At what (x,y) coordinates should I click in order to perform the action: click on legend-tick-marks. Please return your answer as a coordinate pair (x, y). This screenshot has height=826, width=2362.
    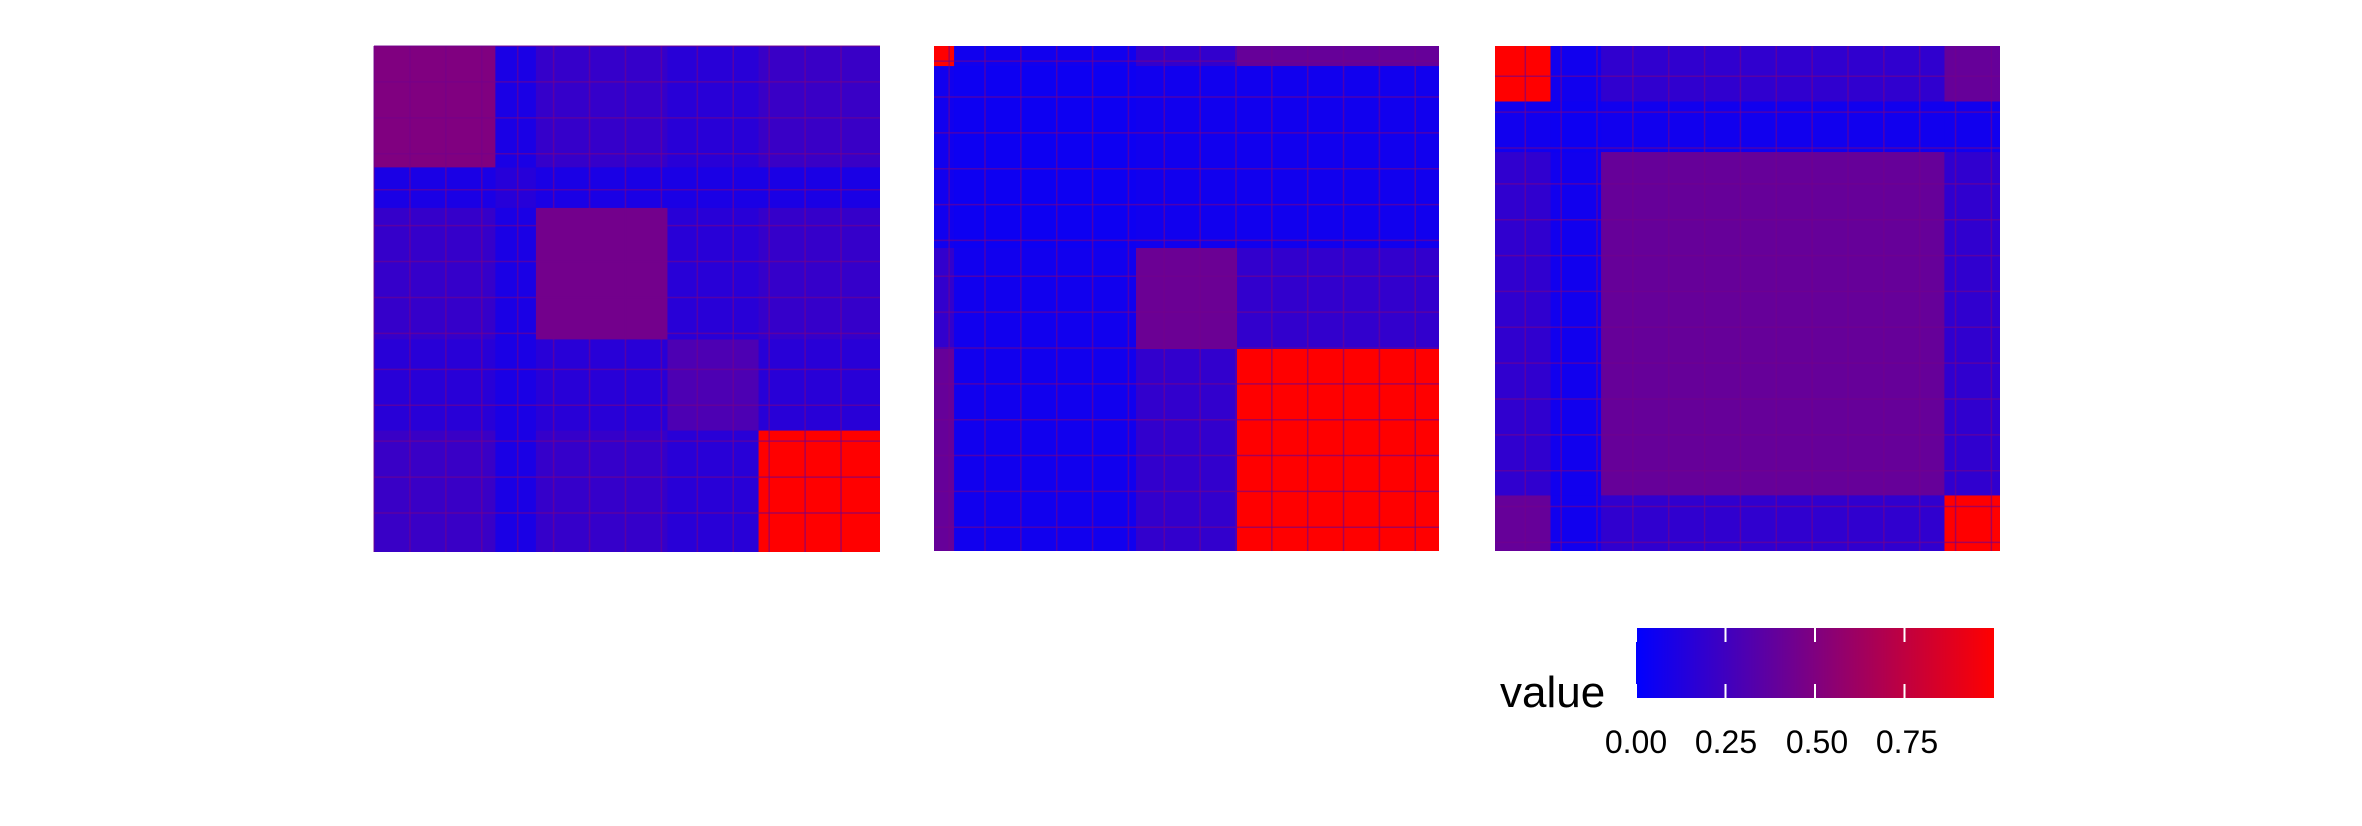
    Looking at the image, I should click on (1770, 663).